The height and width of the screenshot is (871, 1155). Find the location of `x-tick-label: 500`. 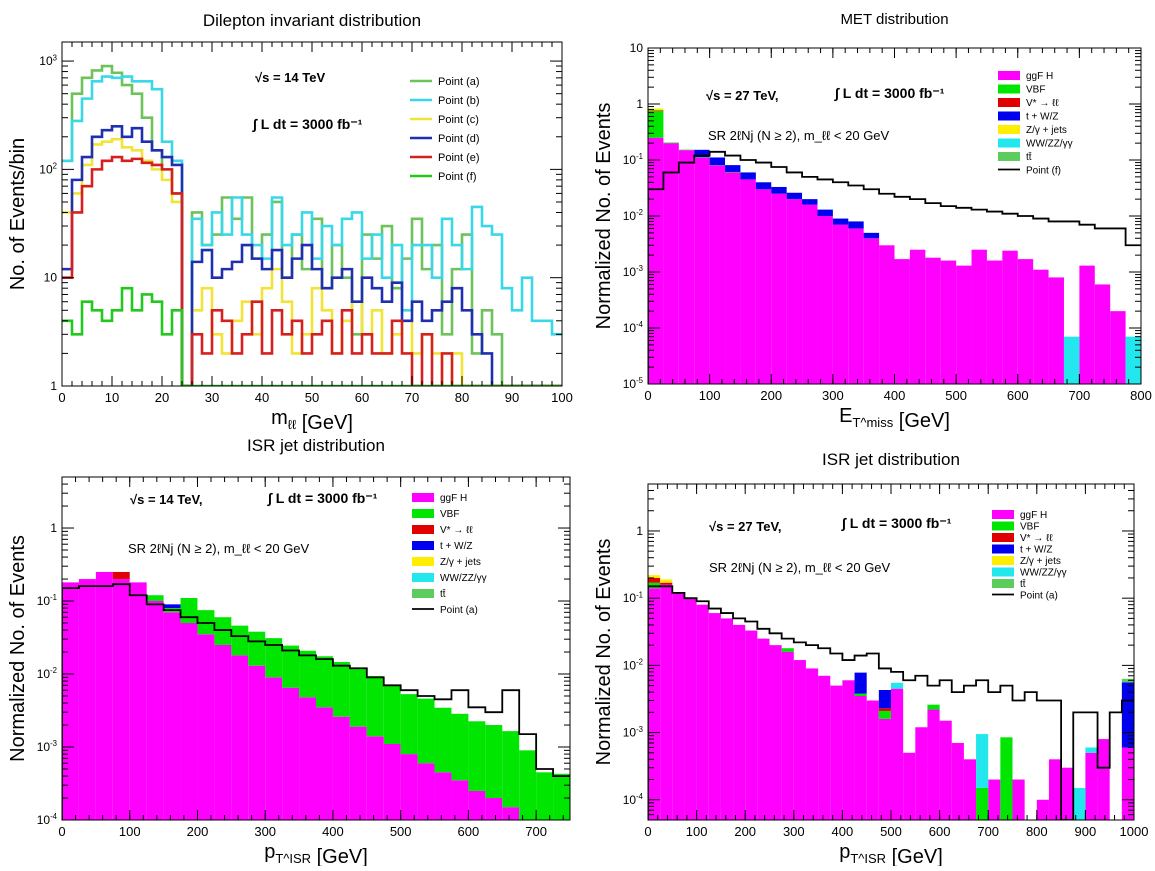

x-tick-label: 500 is located at coordinates (956, 395).